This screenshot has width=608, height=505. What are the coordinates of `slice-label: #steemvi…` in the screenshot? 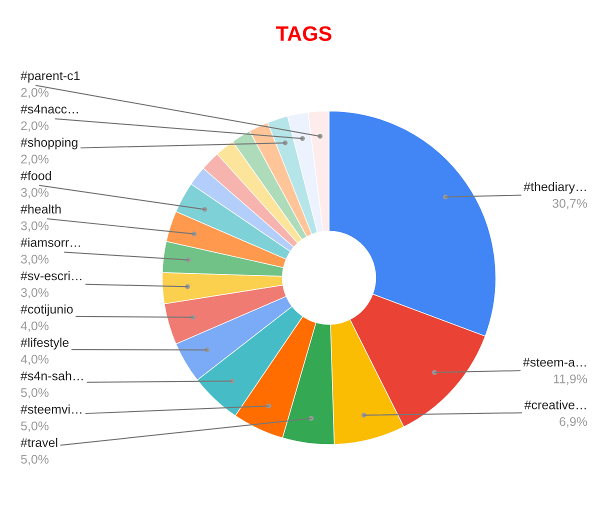 It's located at (51, 409).